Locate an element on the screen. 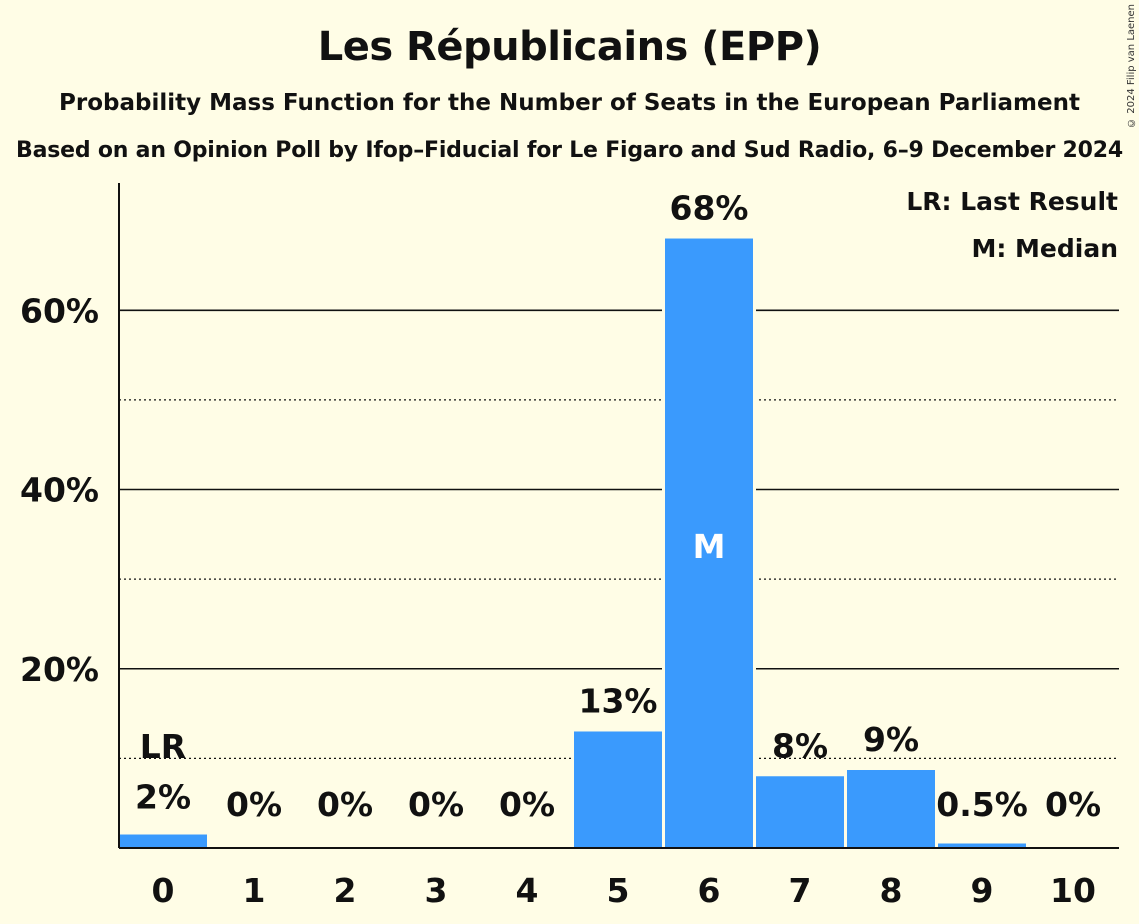 The width and height of the screenshot is (1139, 924). x-tick-label: 5 is located at coordinates (618, 890).